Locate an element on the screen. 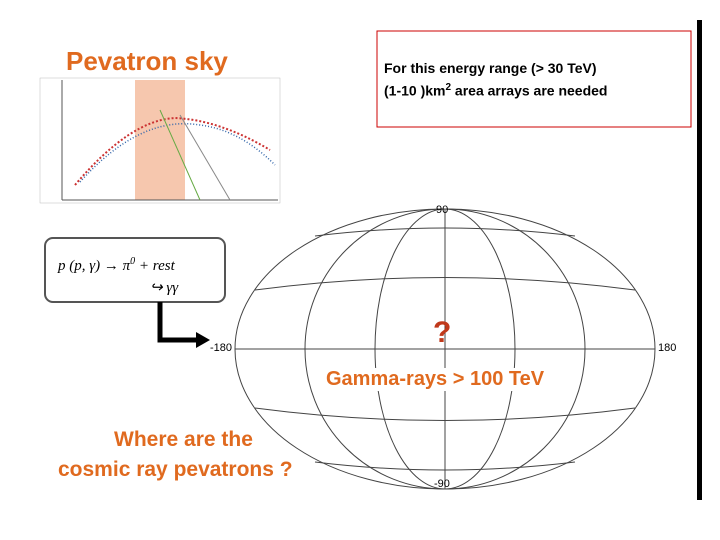  formula-text: + rest is located at coordinates (156, 266).